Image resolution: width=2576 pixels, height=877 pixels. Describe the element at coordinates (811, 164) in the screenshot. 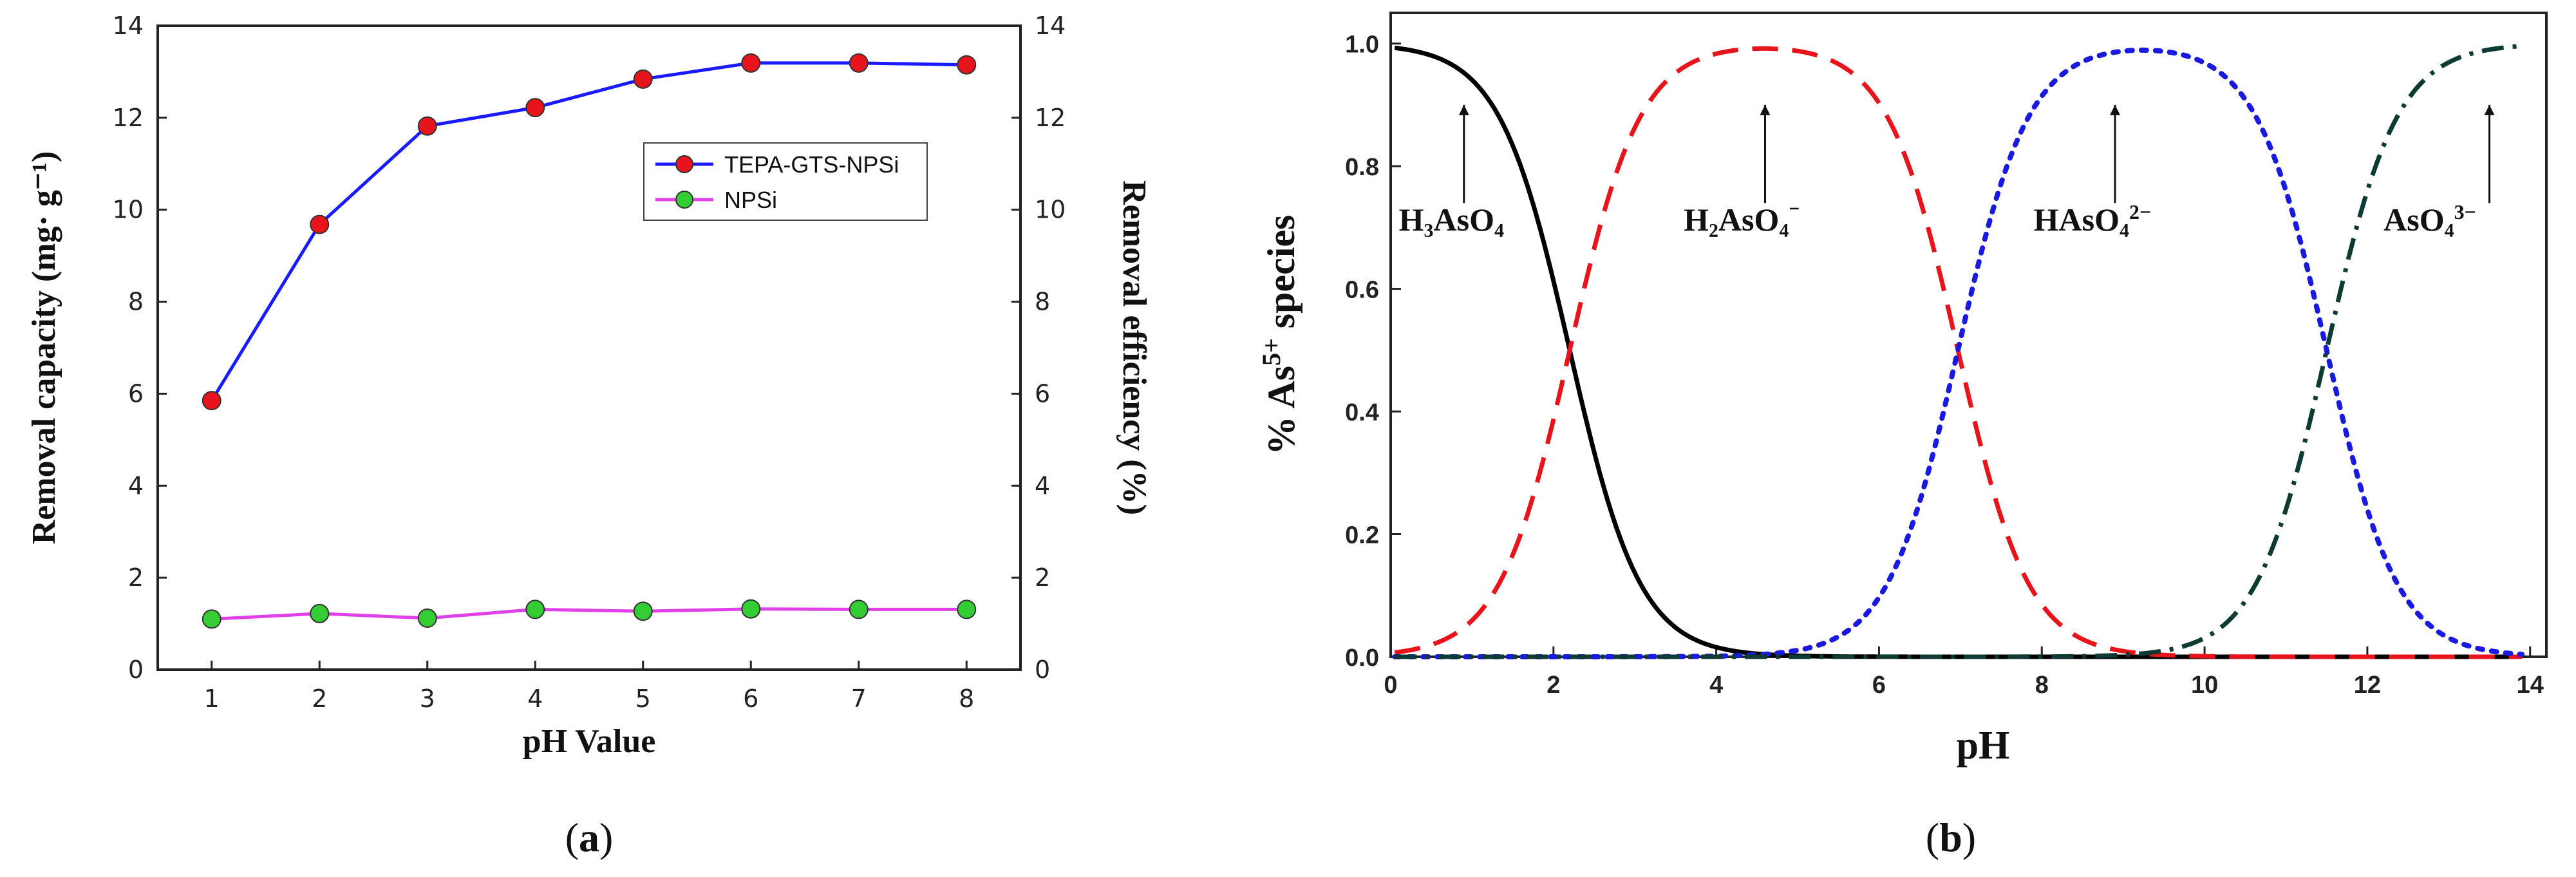

I see `legend-label: TEPA-GTS-NPSi` at that location.